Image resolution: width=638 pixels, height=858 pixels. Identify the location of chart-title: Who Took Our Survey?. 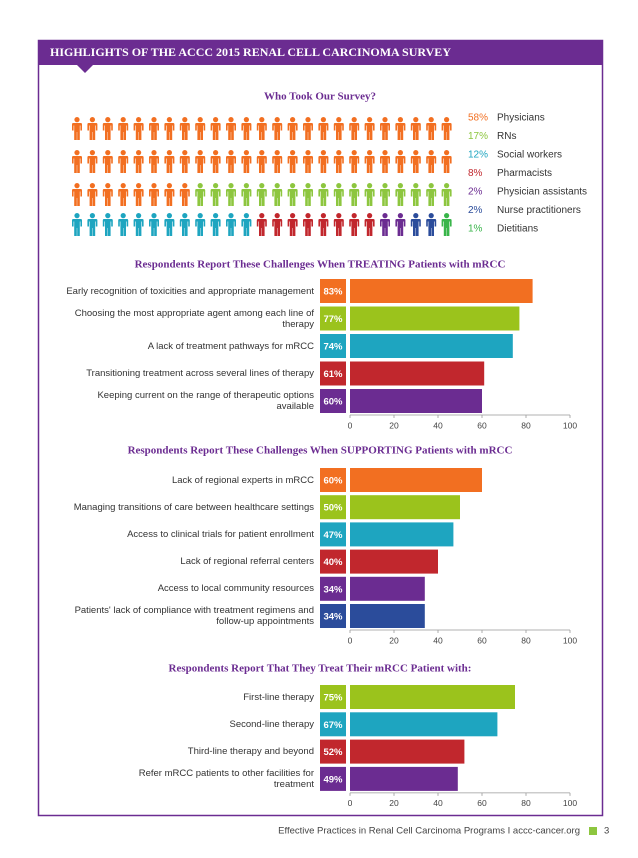
(320, 97).